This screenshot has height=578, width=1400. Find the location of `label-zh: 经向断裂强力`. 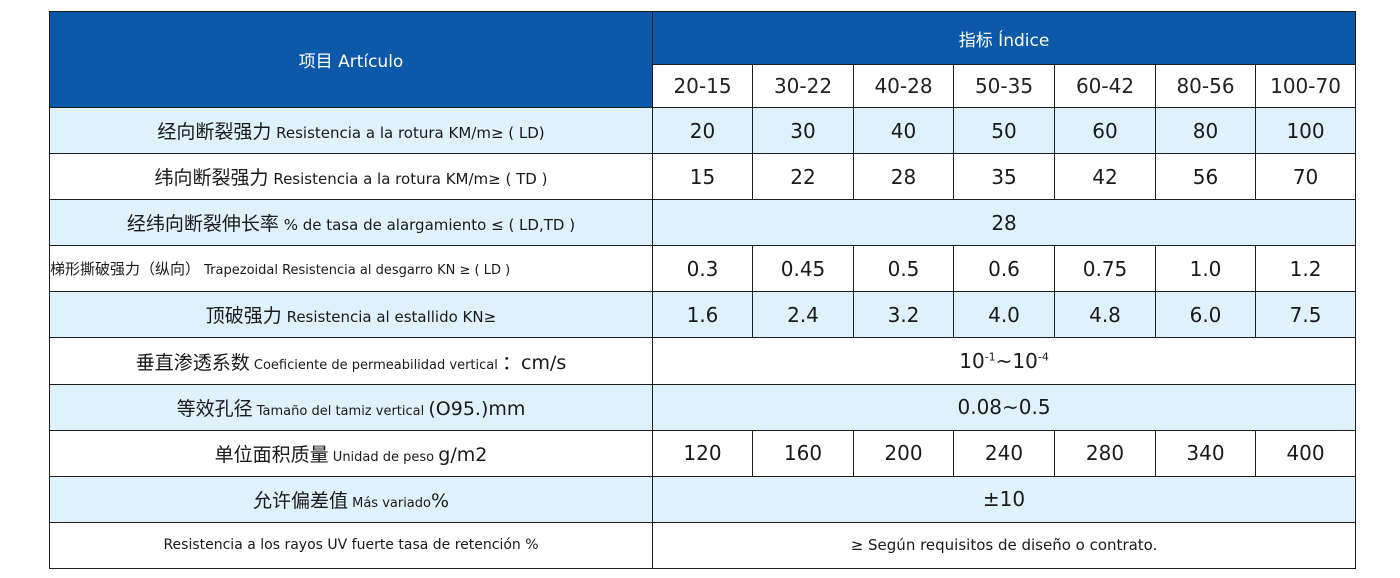

label-zh: 经向断裂强力 is located at coordinates (214, 132).